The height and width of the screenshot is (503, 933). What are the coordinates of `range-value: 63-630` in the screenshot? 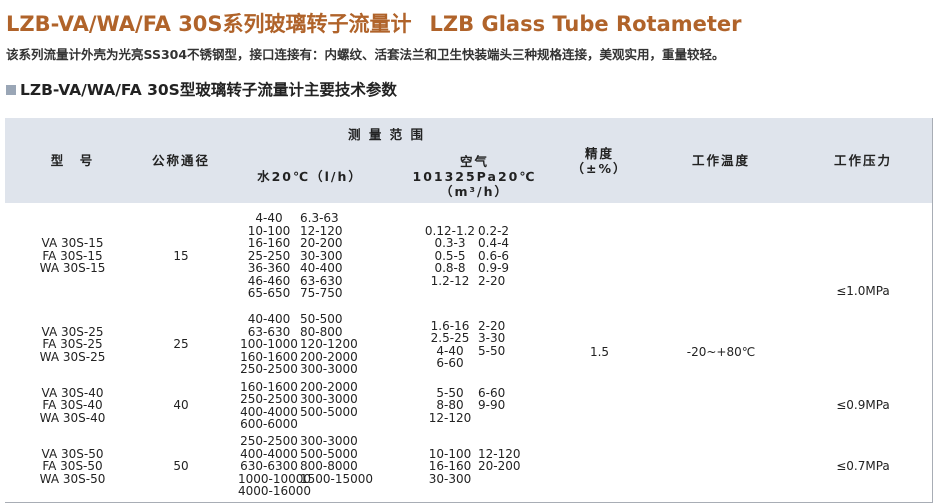 It's located at (321, 280).